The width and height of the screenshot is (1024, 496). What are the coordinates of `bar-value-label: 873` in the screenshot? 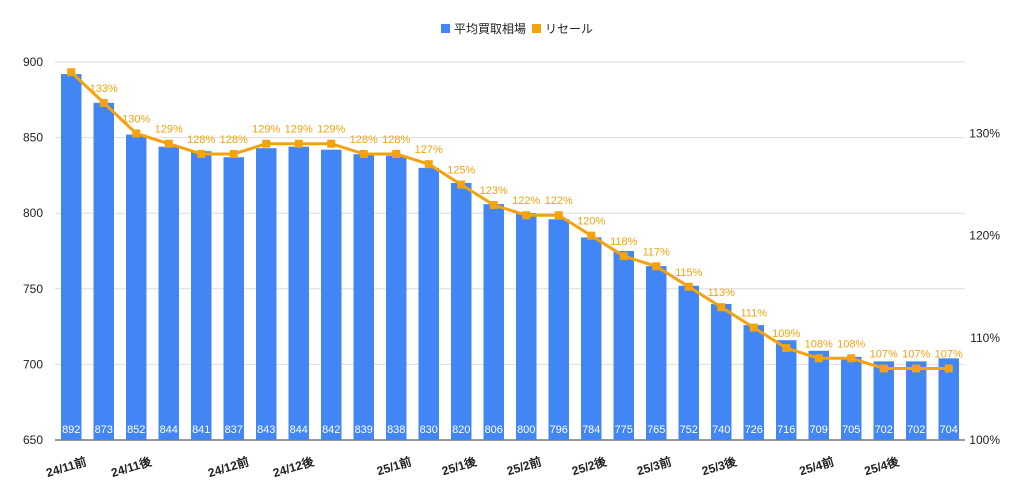 It's located at (104, 430).